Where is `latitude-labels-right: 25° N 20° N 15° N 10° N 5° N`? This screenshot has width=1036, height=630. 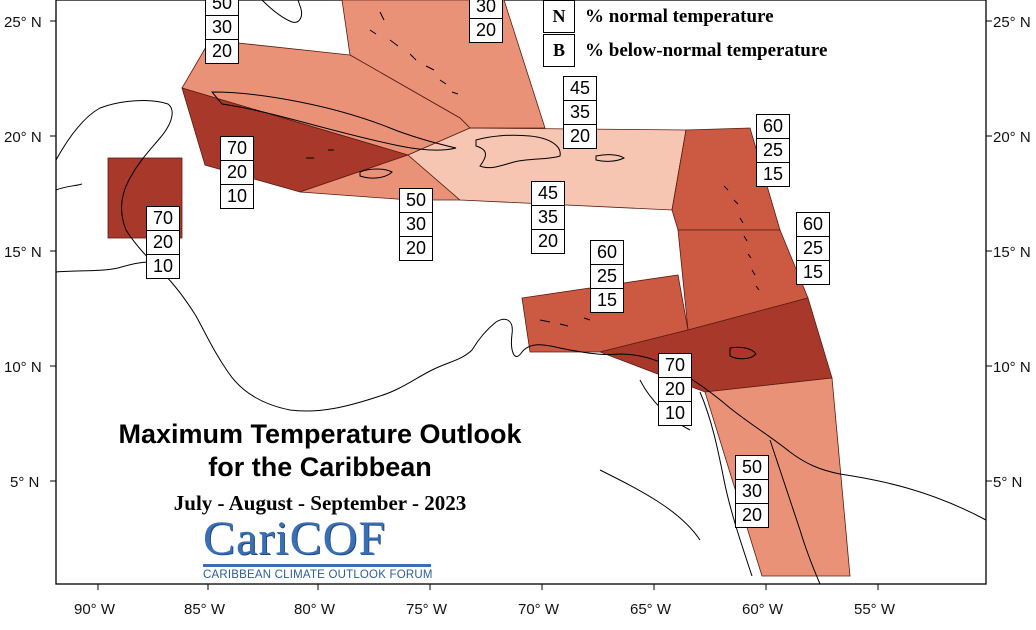 latitude-labels-right: 25° N 20° N 15° N 10° N 5° N is located at coordinates (1012, 252).